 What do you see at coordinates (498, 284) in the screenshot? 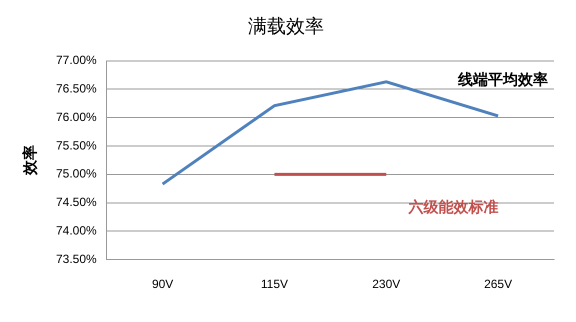
I see `x-tick-label: 265V` at bounding box center [498, 284].